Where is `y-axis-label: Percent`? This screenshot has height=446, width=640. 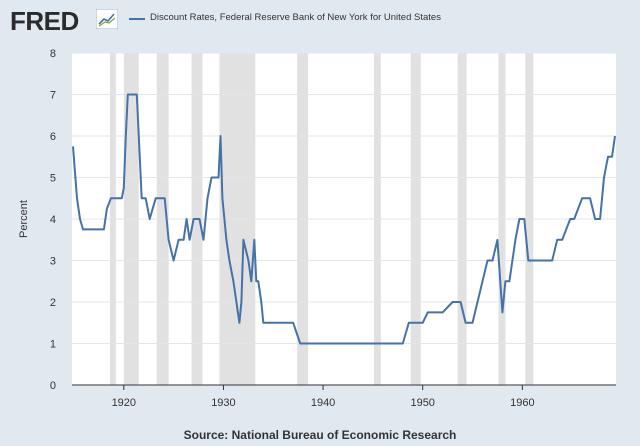 y-axis-label: Percent is located at coordinates (24, 219).